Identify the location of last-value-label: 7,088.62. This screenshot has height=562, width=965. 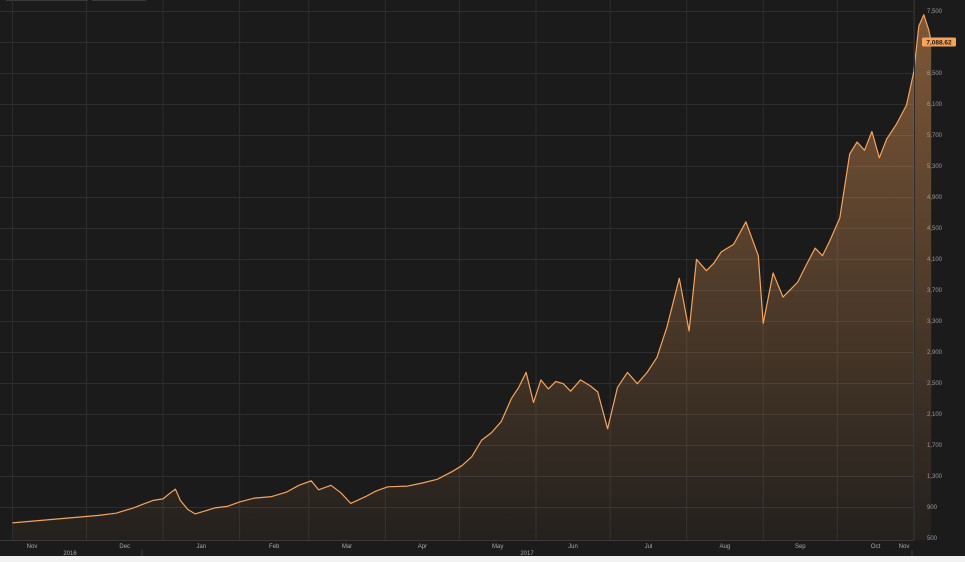
(939, 43).